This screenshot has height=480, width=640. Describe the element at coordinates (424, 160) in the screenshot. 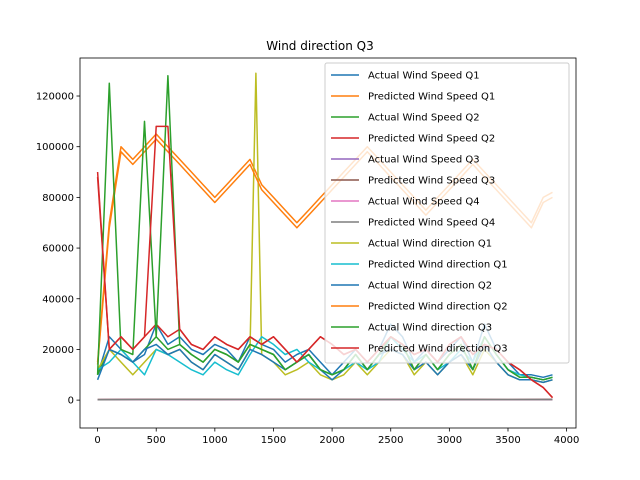

I see `legend-label-5: Actual Wind Speed Q3` at that location.